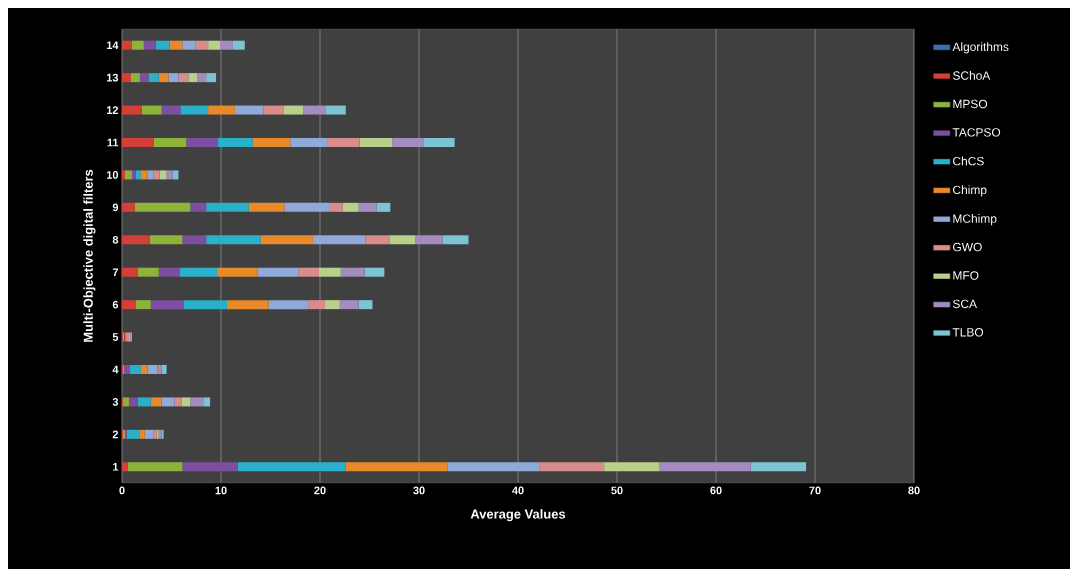  I want to click on legend-label: MFO, so click(966, 275).